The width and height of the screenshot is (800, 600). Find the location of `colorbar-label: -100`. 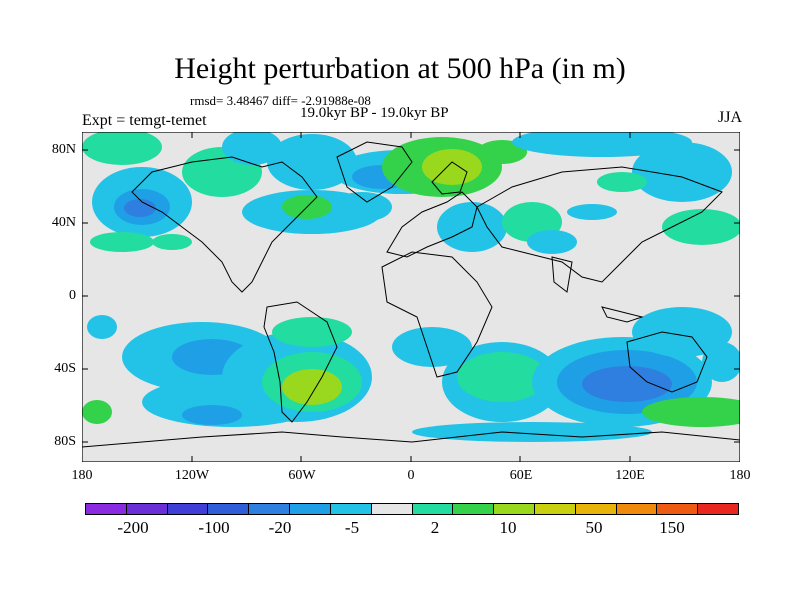

colorbar-label: -100 is located at coordinates (214, 527).